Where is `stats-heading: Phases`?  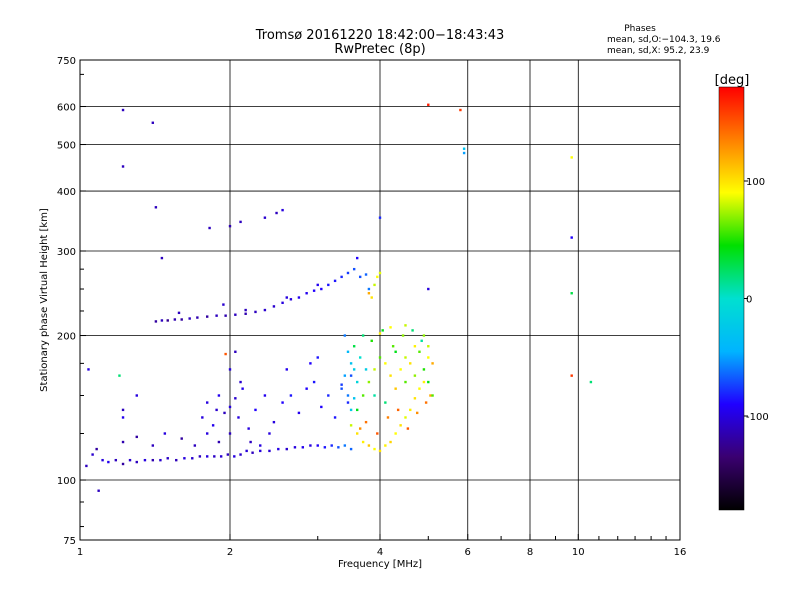
stats-heading: Phases is located at coordinates (640, 29).